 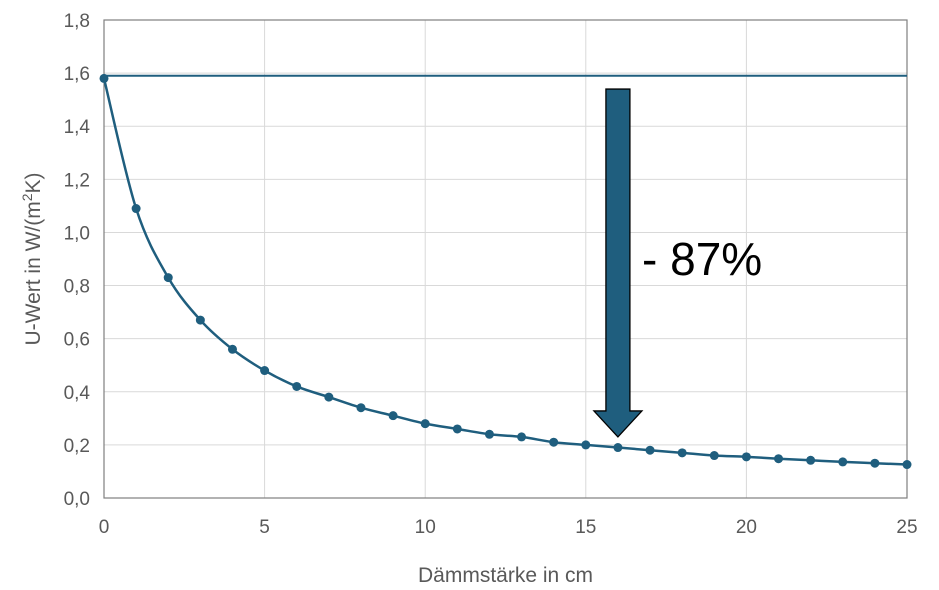 What do you see at coordinates (425, 527) in the screenshot?
I see `x-tick-label: 10` at bounding box center [425, 527].